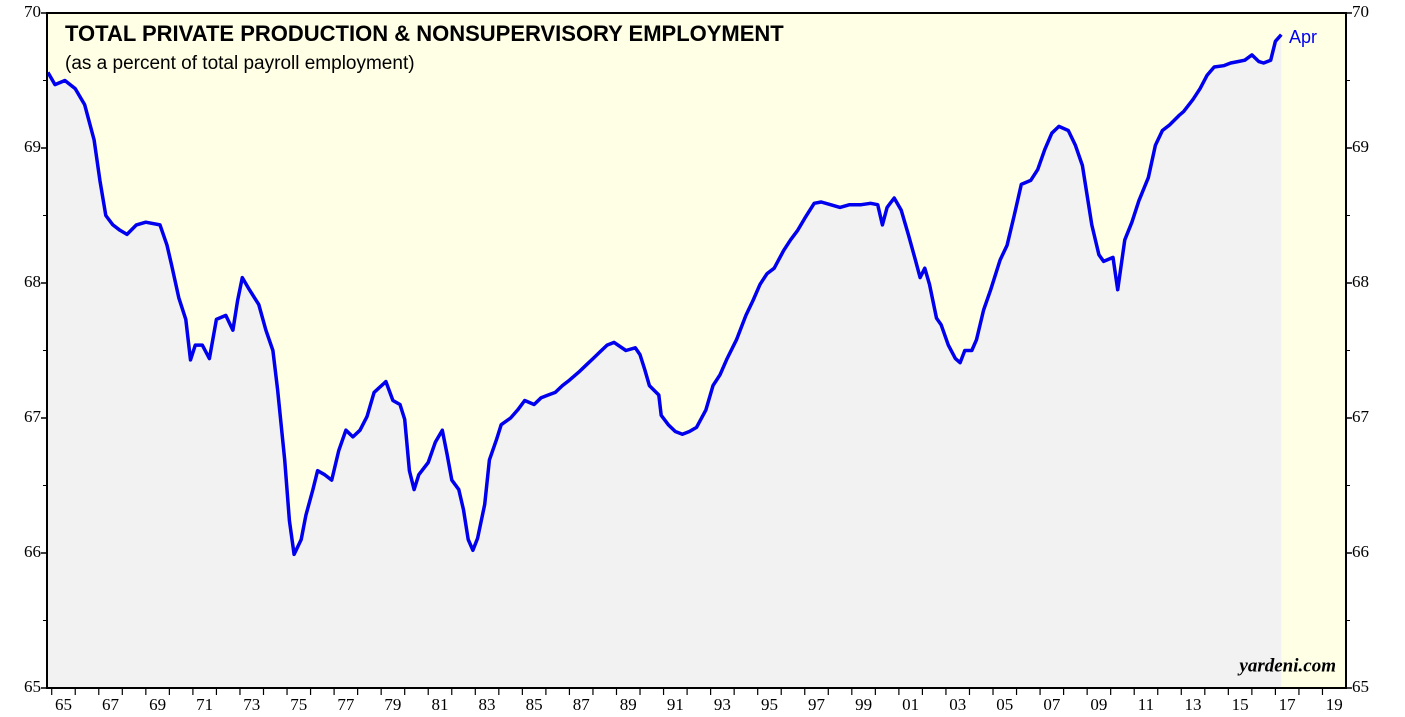  I want to click on x-tick-label: 05, so click(1004, 704).